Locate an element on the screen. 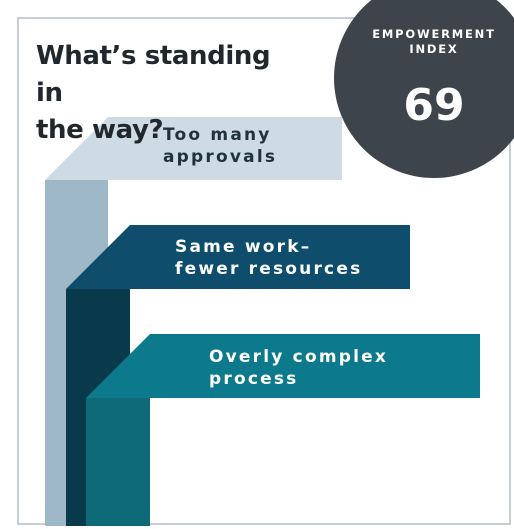  obstacle-1-label-line-2: approvals is located at coordinates (220, 157).